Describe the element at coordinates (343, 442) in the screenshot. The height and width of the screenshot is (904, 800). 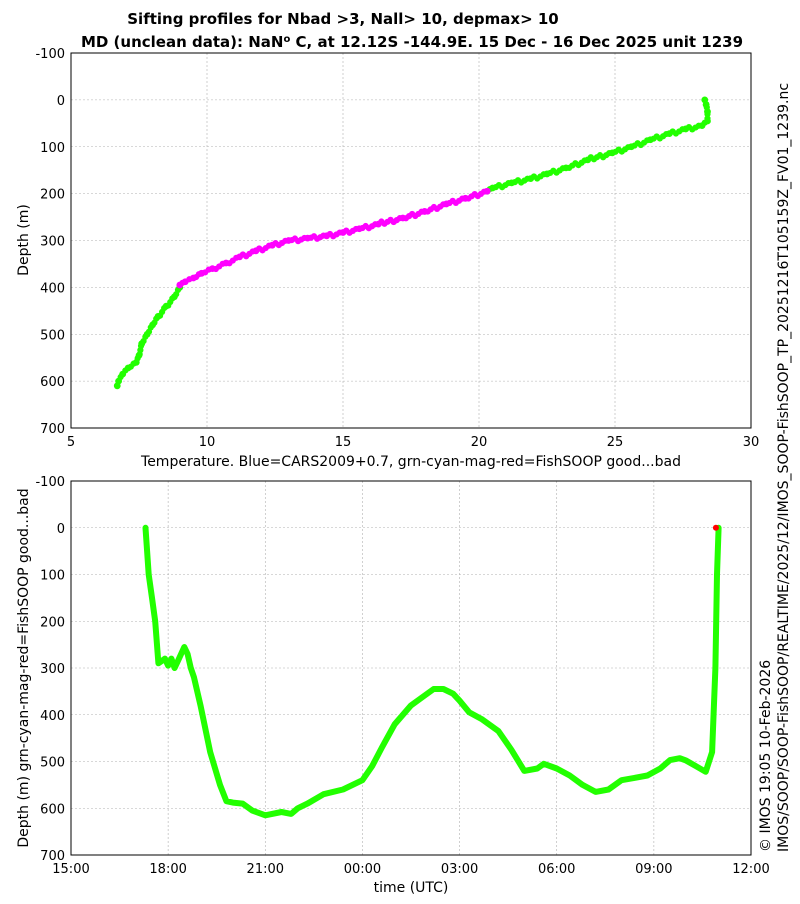
I see `profile-x-tick-label: 15` at that location.